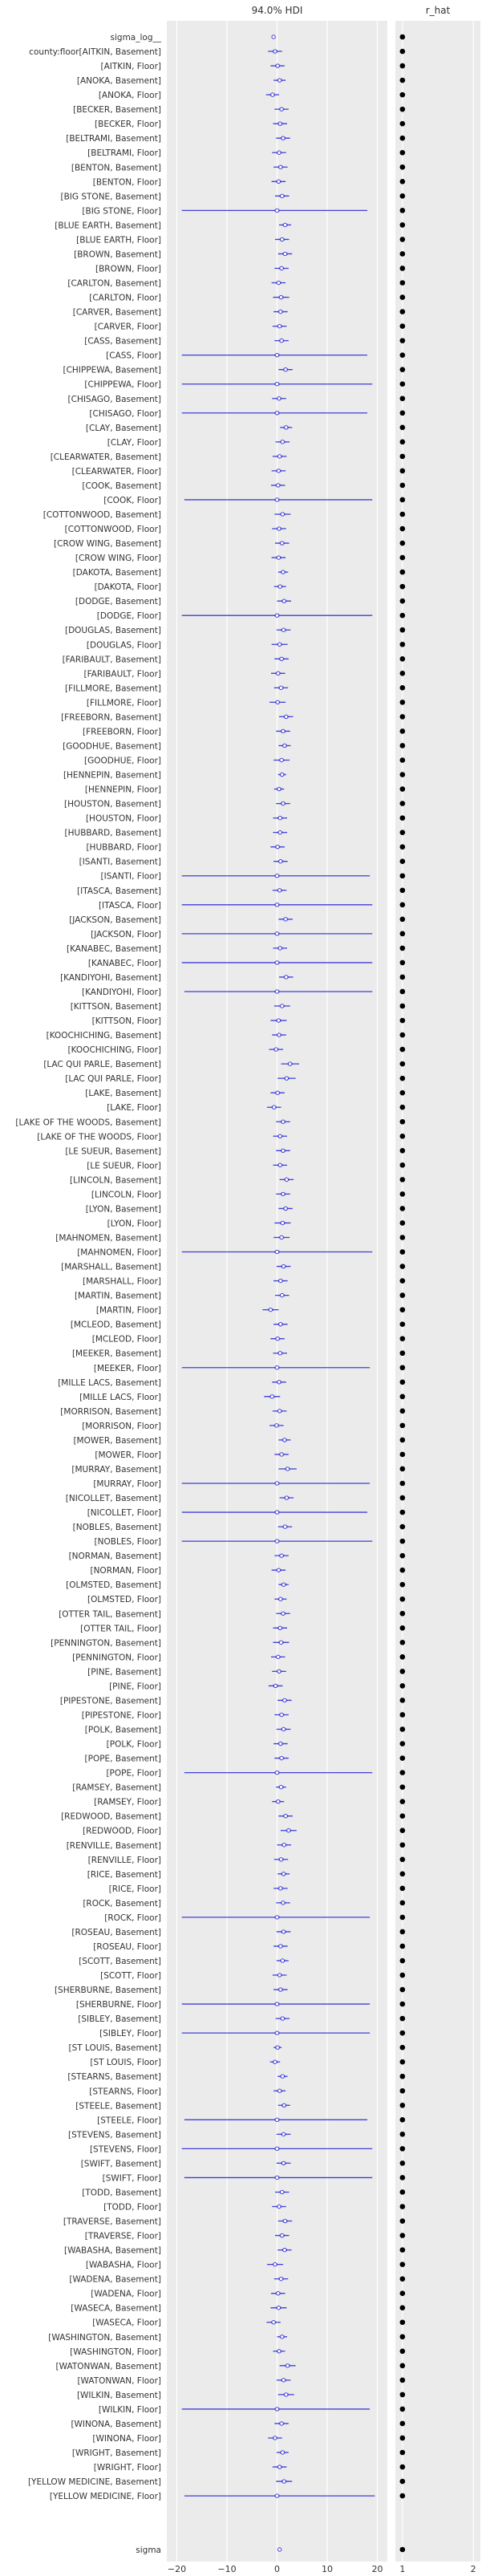 Image resolution: width=490 pixels, height=2576 pixels. I want to click on row-label: [CHISAGO, Basement], so click(115, 399).